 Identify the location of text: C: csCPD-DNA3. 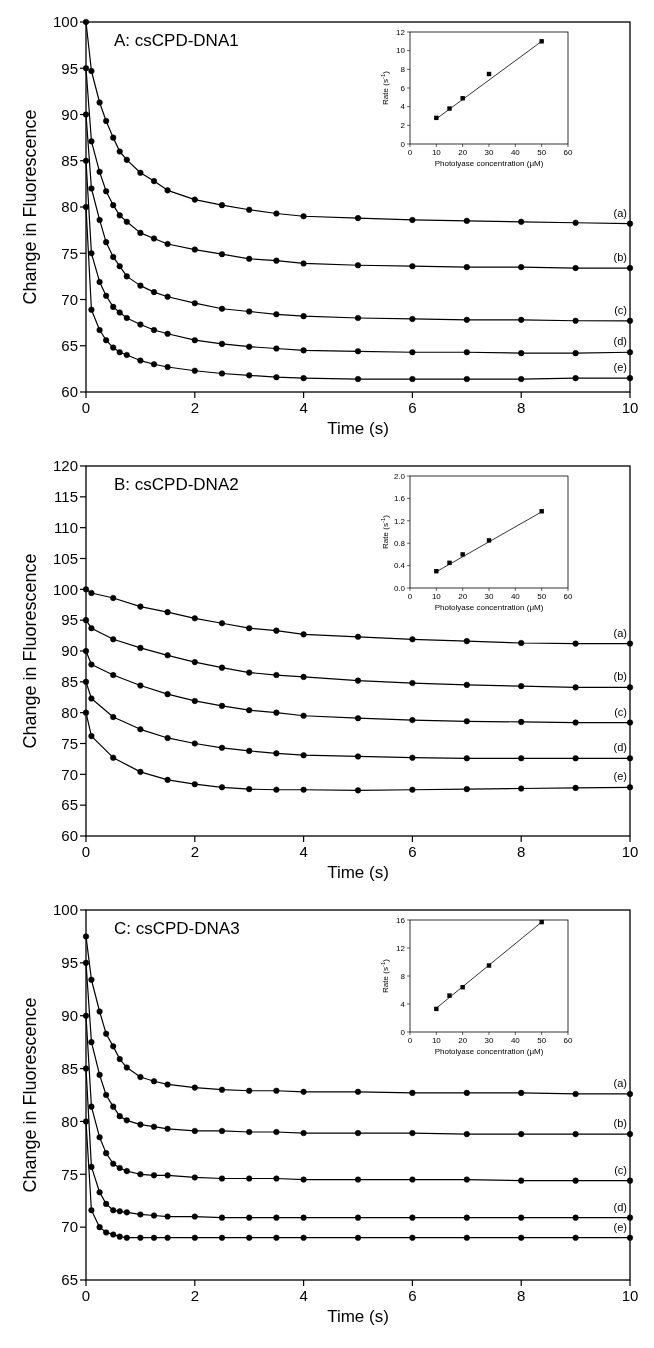
(177, 928).